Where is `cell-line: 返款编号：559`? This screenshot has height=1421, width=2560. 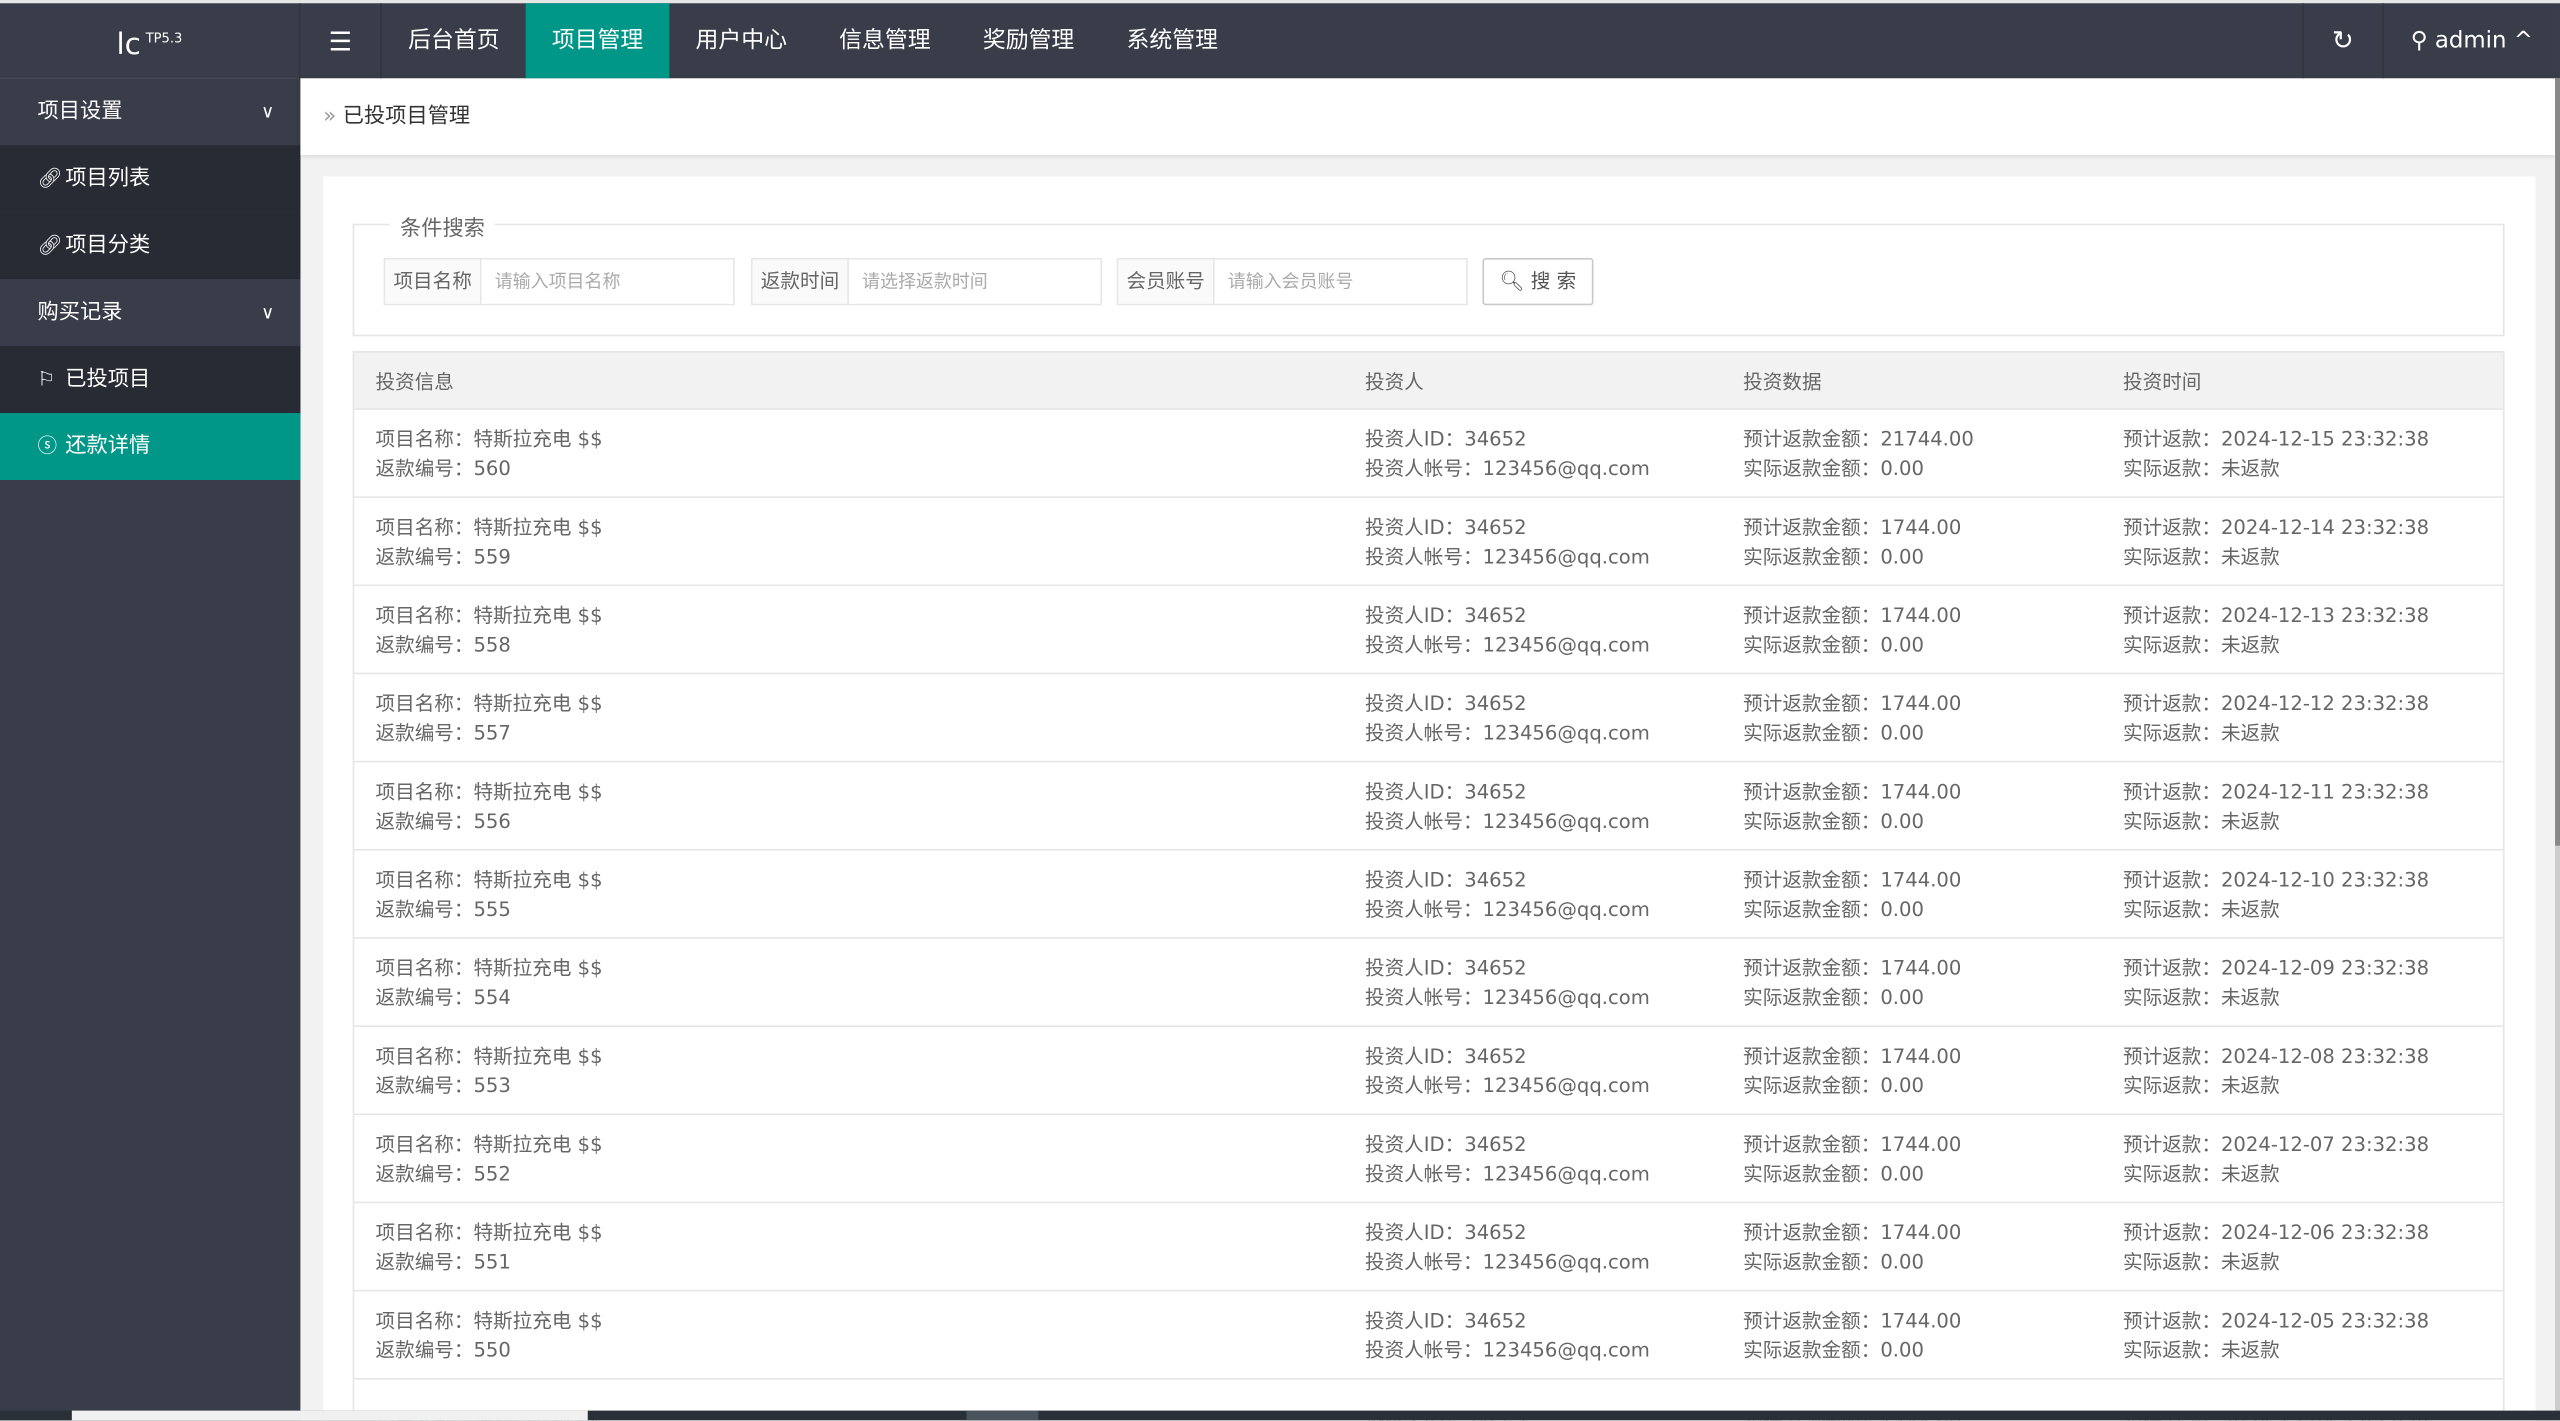 cell-line: 返款编号：559 is located at coordinates (443, 556).